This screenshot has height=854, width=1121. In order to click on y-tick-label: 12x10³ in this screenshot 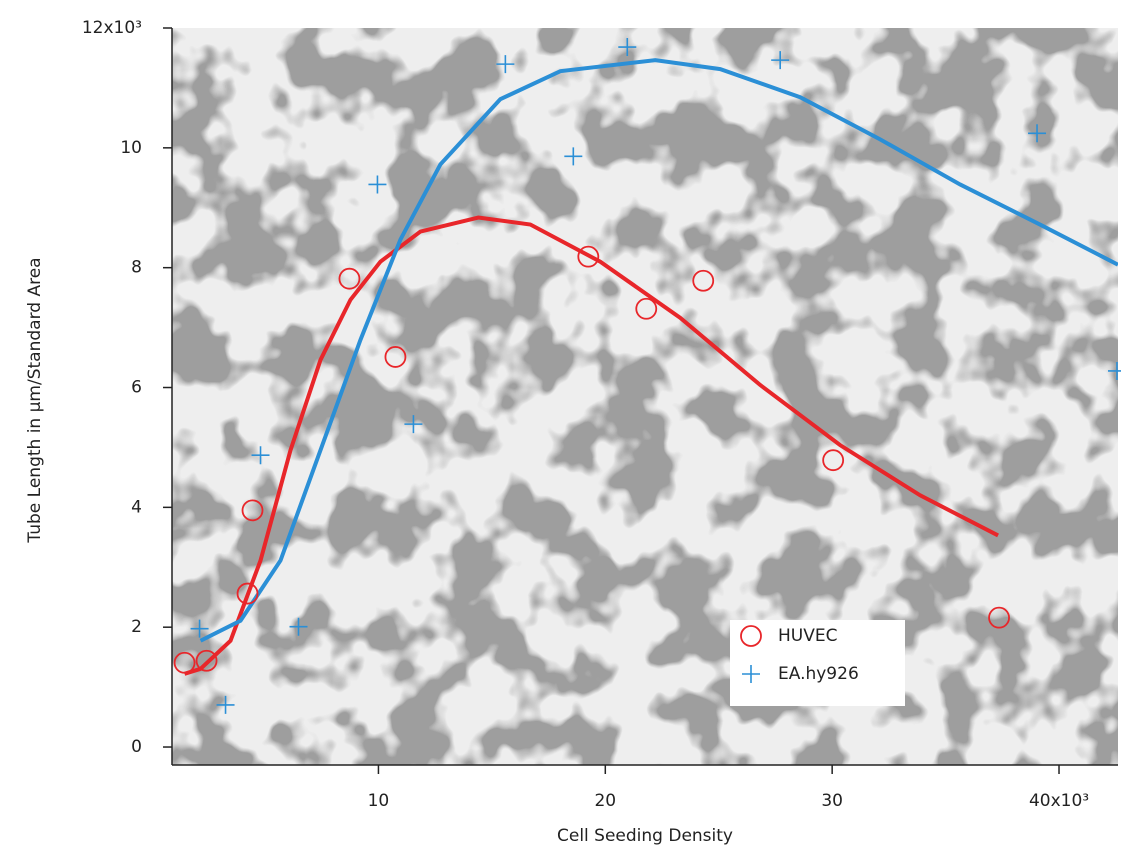, I will do `click(112, 28)`.